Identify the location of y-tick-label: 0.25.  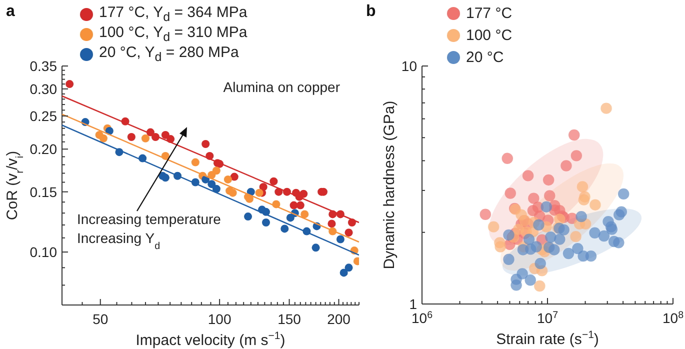
(44, 116).